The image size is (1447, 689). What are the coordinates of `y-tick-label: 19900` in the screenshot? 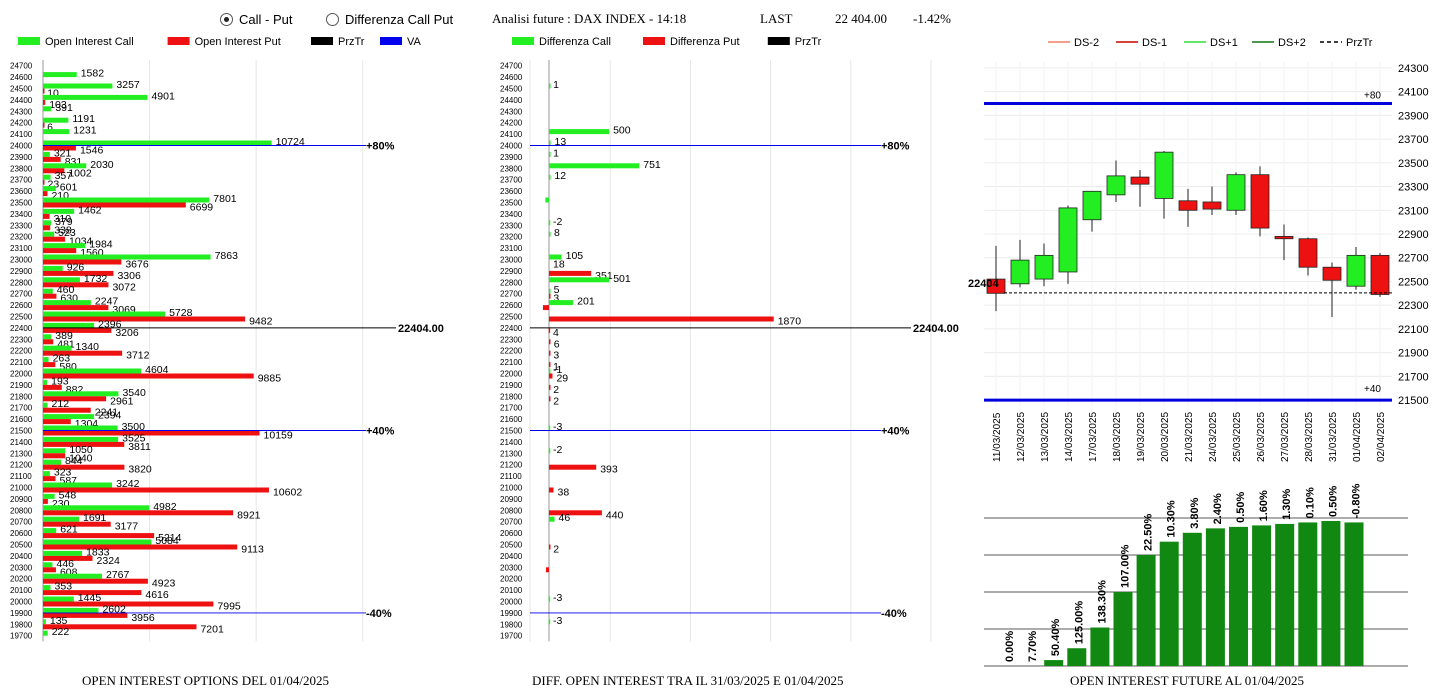 It's located at (21, 613).